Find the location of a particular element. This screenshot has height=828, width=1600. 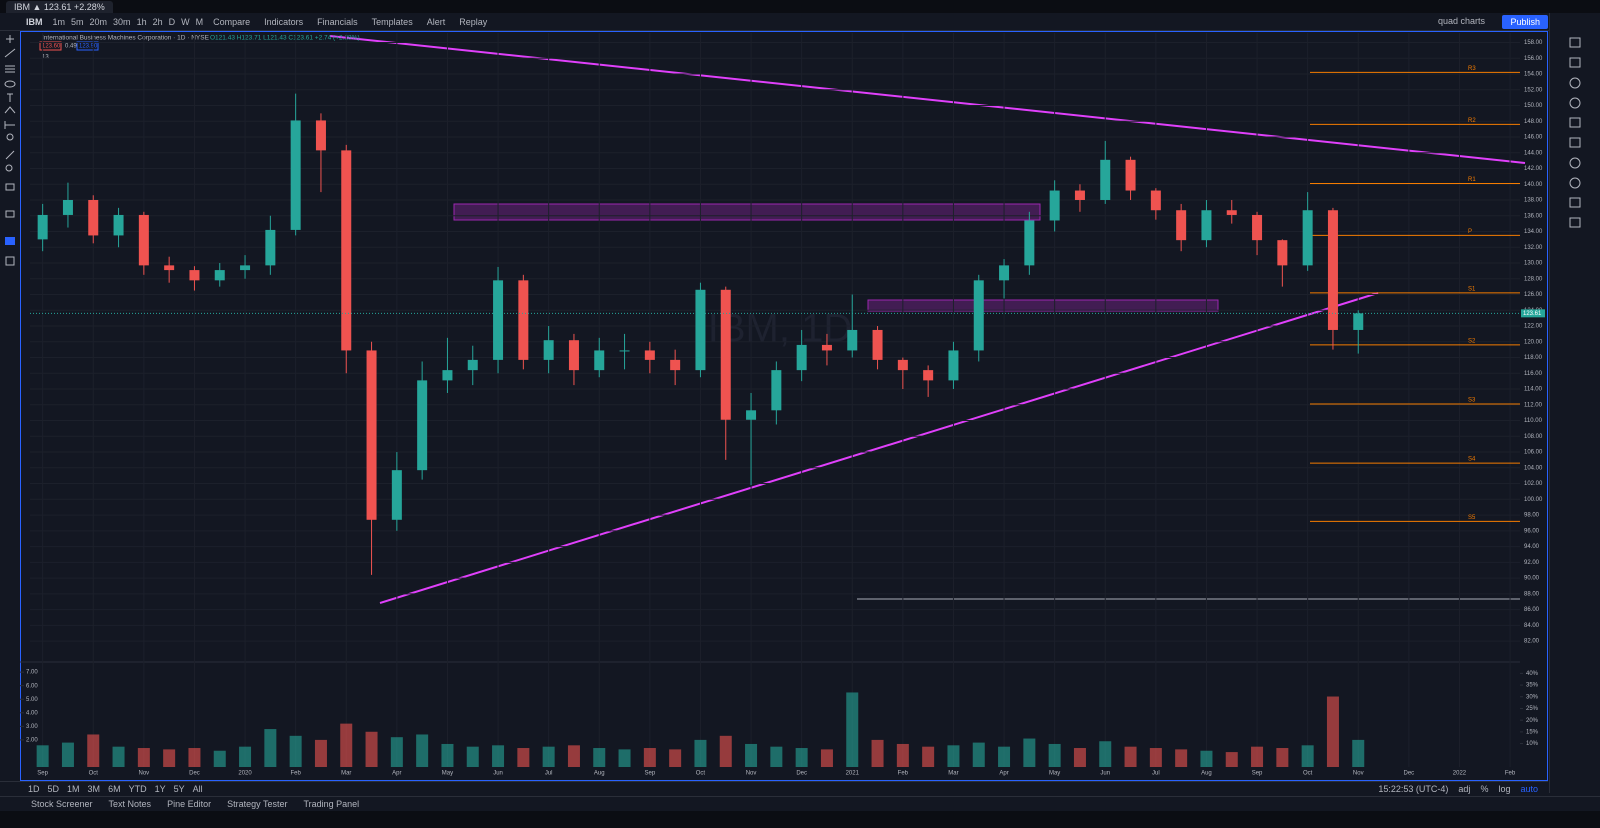

panel-tab: Text Notes is located at coordinates (130, 803).